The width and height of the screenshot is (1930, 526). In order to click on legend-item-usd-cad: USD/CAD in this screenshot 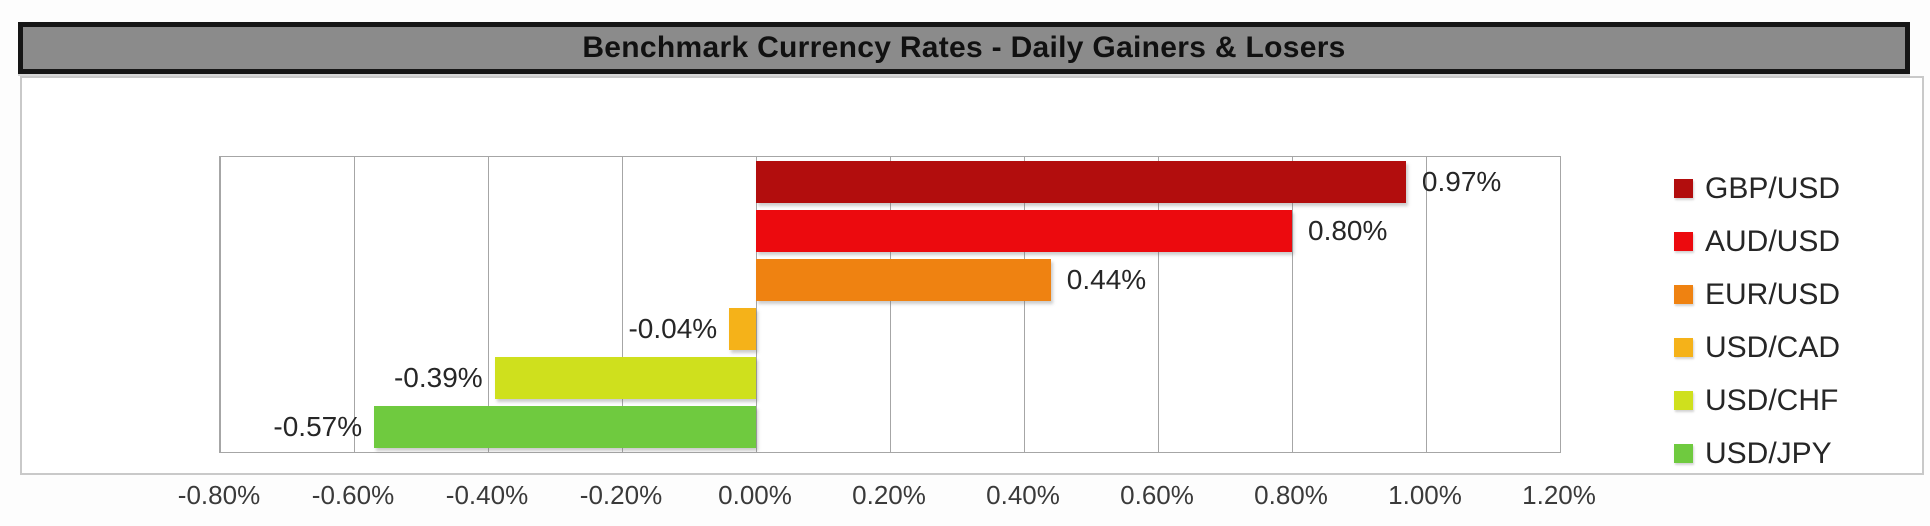, I will do `click(1757, 347)`.